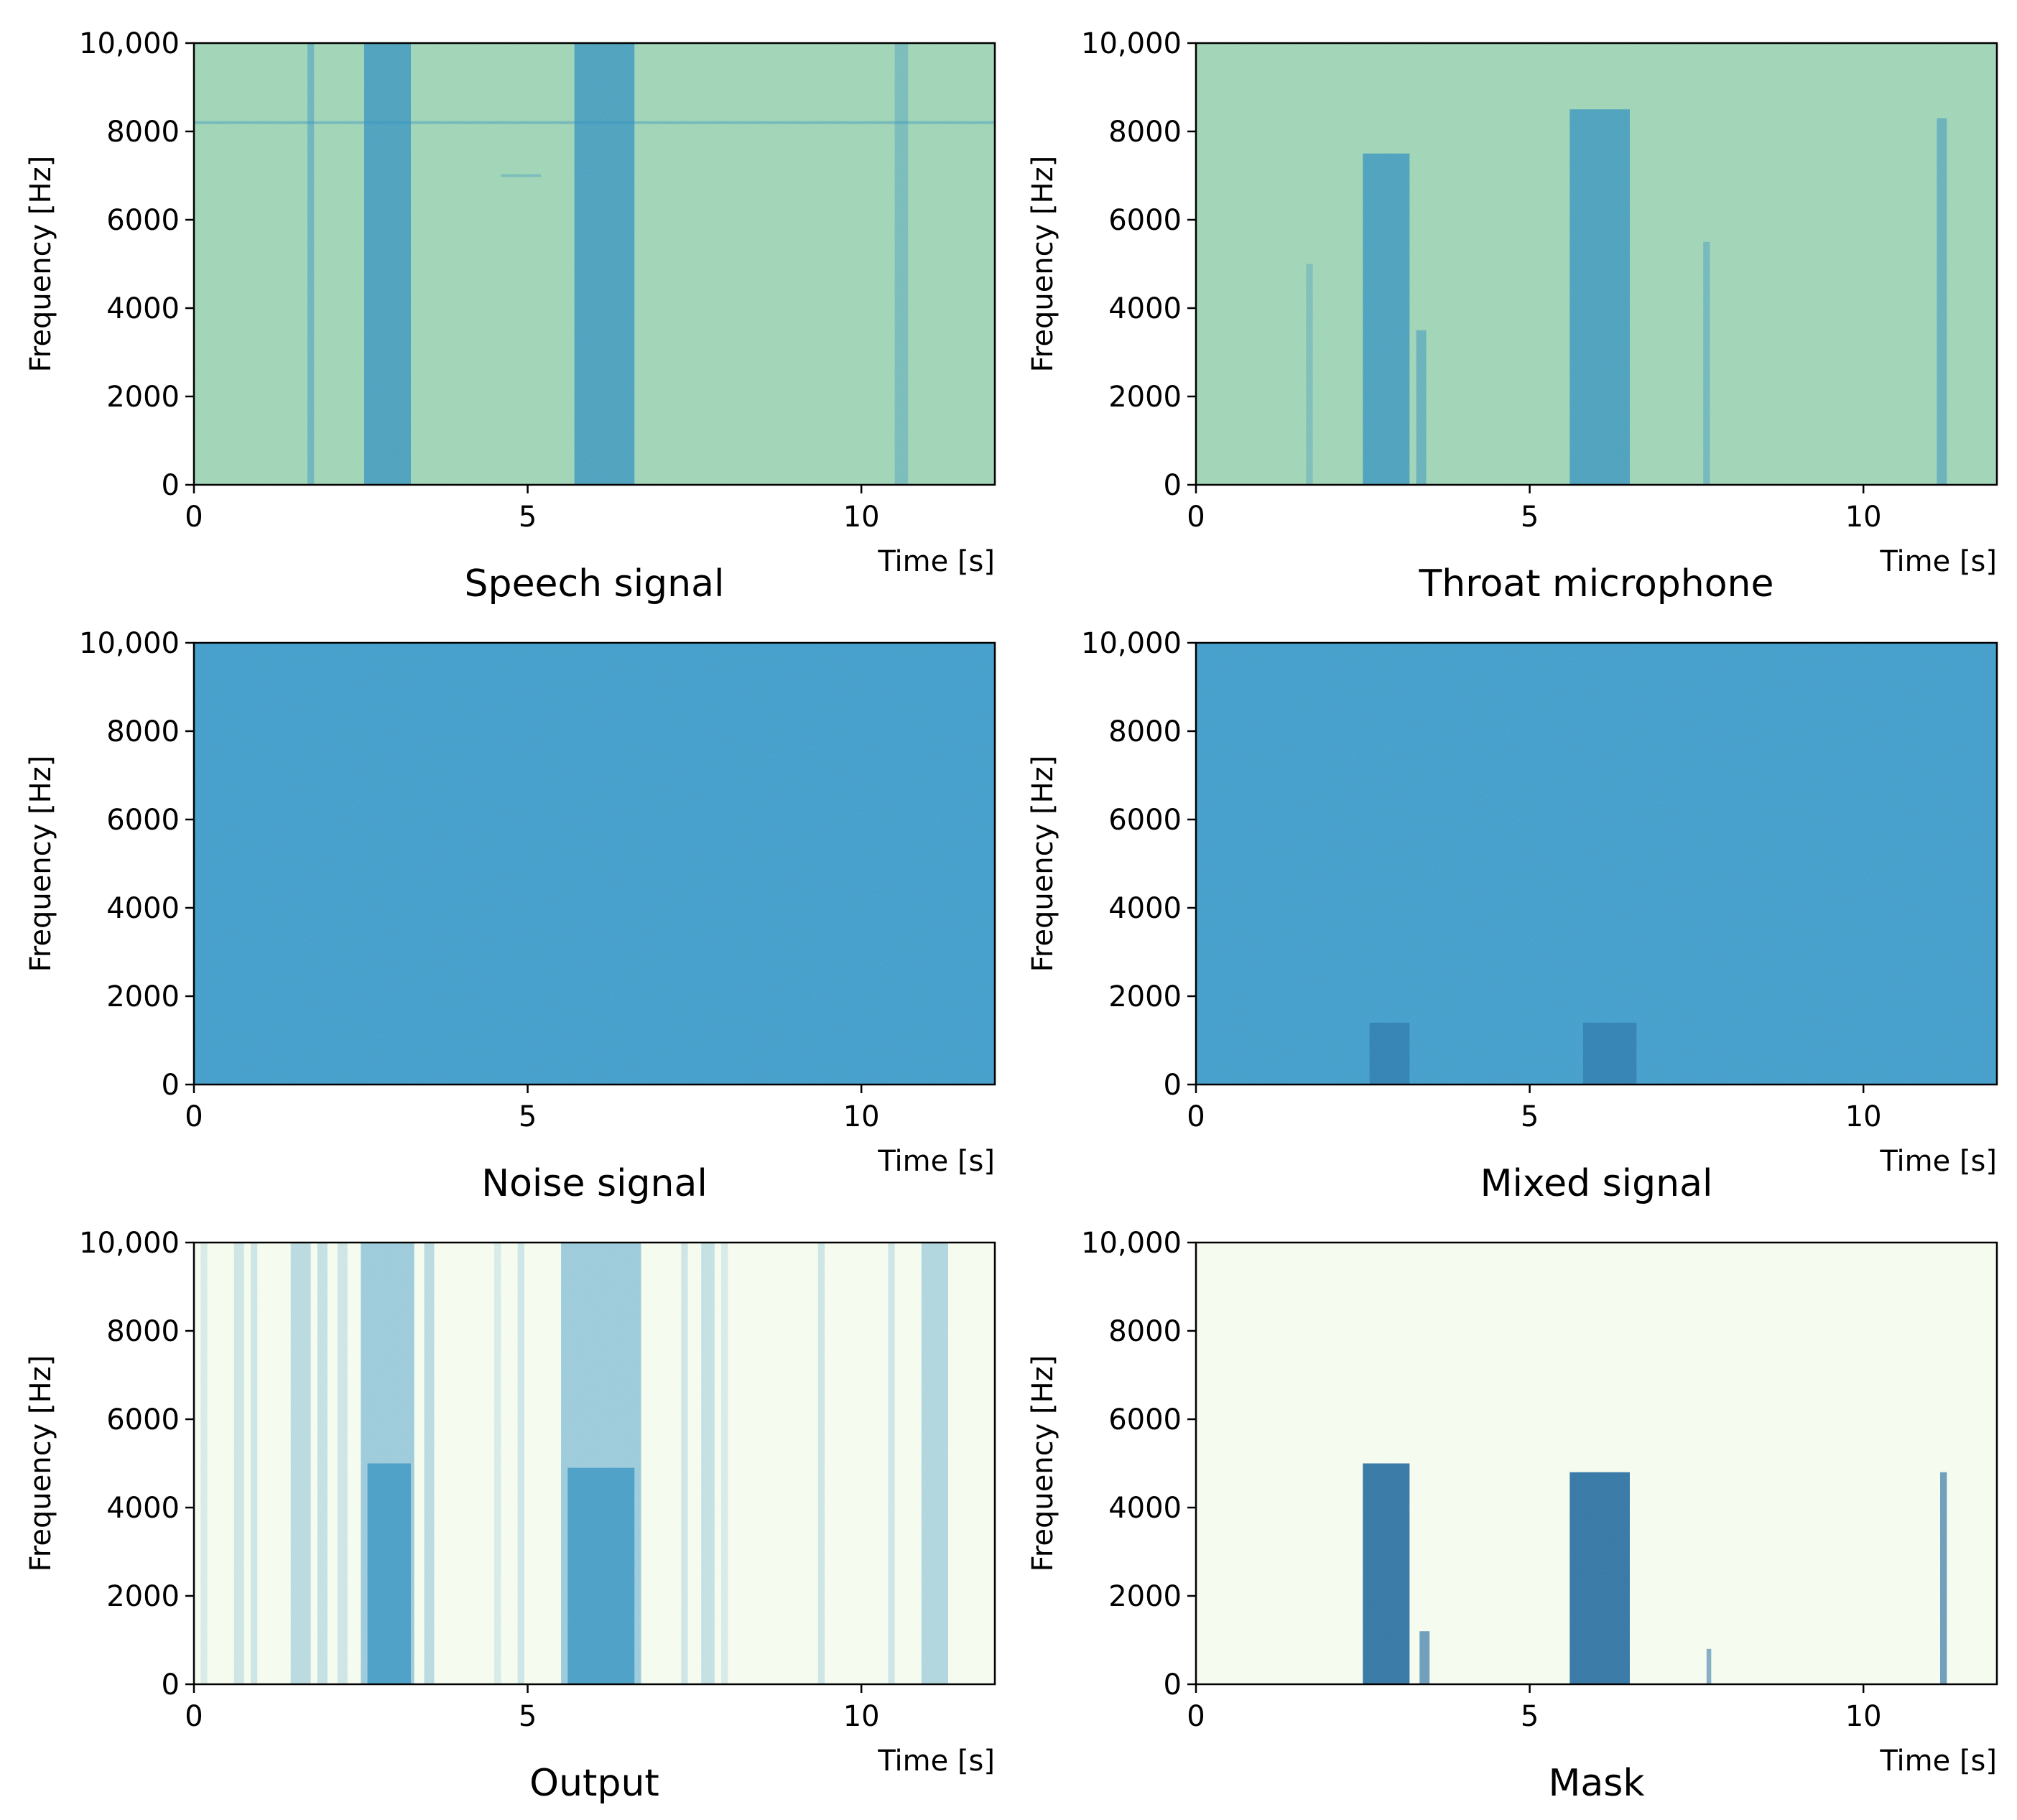 This screenshot has width=2017, height=1820. I want to click on panel-title: Speech signal, so click(595, 583).